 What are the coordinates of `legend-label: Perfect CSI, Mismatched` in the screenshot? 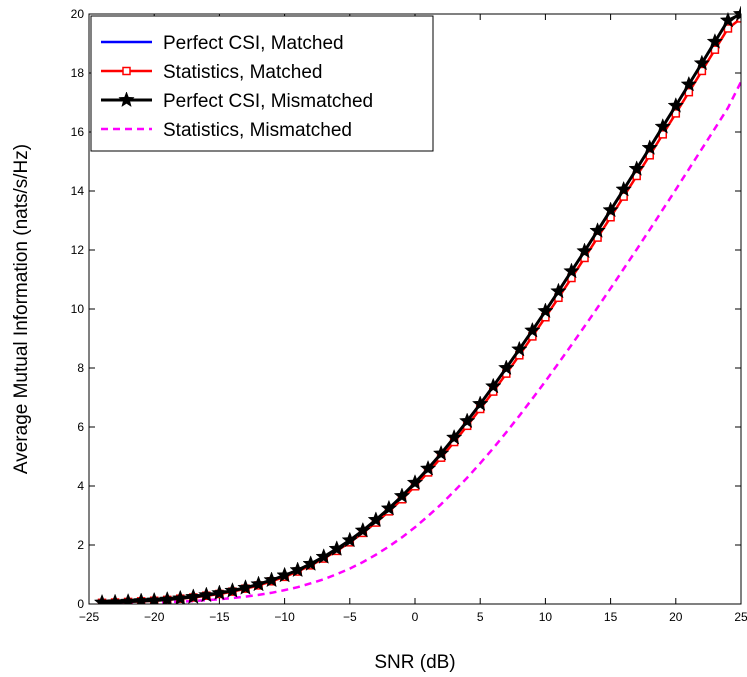 It's located at (268, 101).